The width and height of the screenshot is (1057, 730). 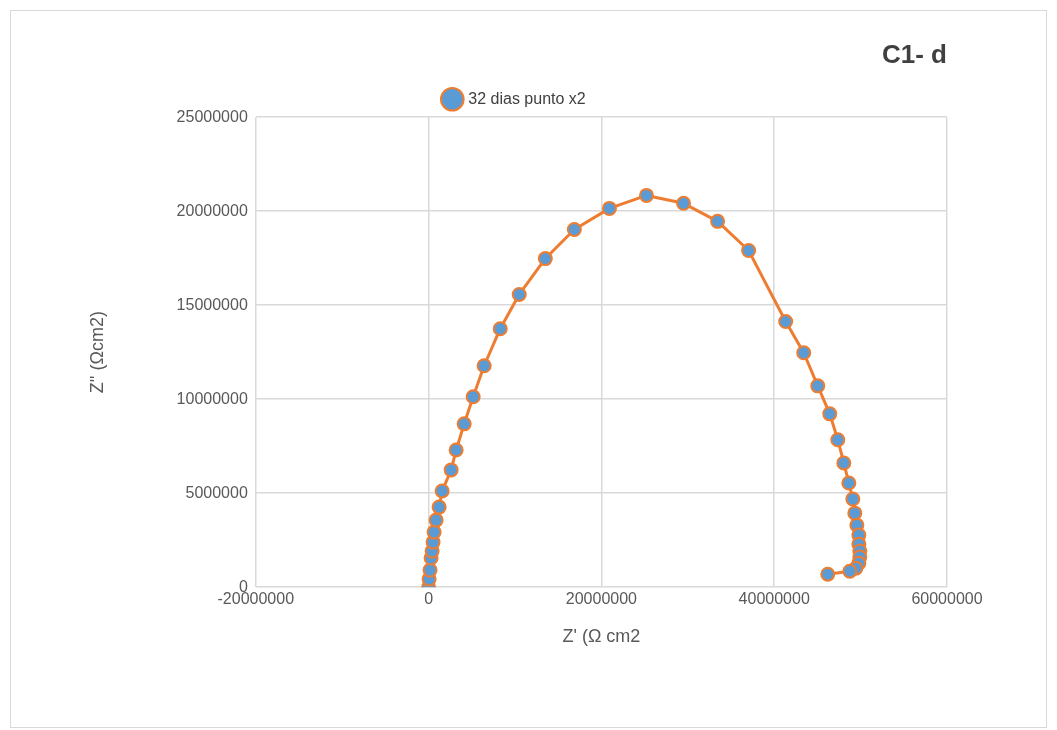 I want to click on x-tick-label: 0, so click(x=429, y=599).